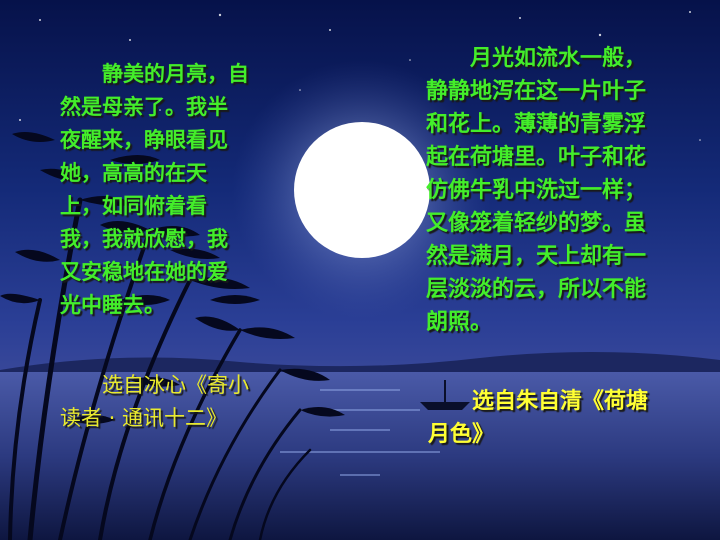 The width and height of the screenshot is (720, 540). I want to click on text-line: 月色》, so click(461, 434).